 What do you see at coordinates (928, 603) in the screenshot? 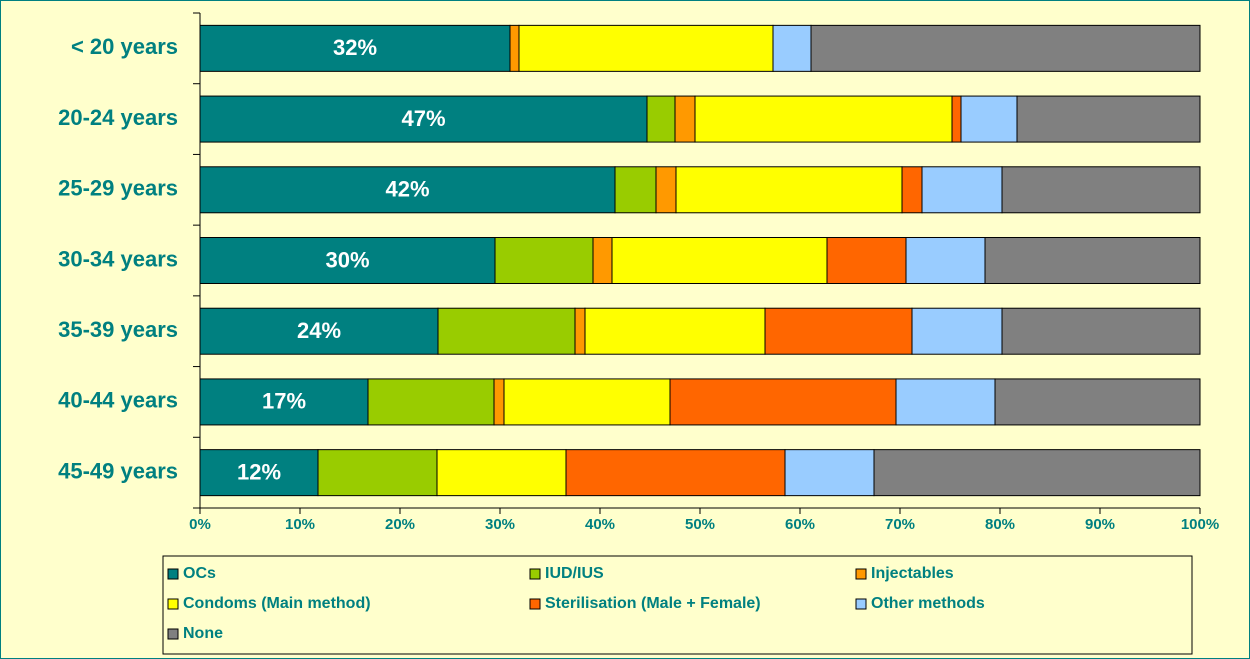
I see `legend-label: Other methods` at bounding box center [928, 603].